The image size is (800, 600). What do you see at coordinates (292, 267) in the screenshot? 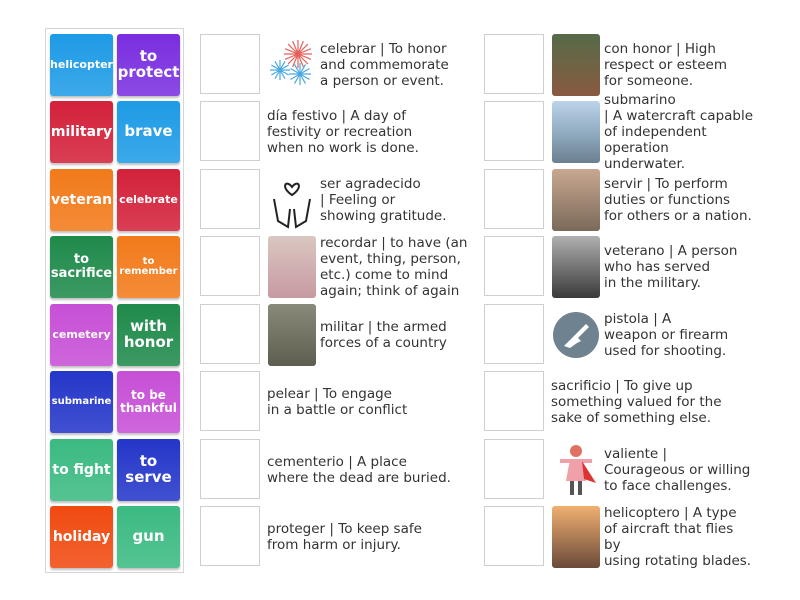
I see `woman-thinking-image-icon` at bounding box center [292, 267].